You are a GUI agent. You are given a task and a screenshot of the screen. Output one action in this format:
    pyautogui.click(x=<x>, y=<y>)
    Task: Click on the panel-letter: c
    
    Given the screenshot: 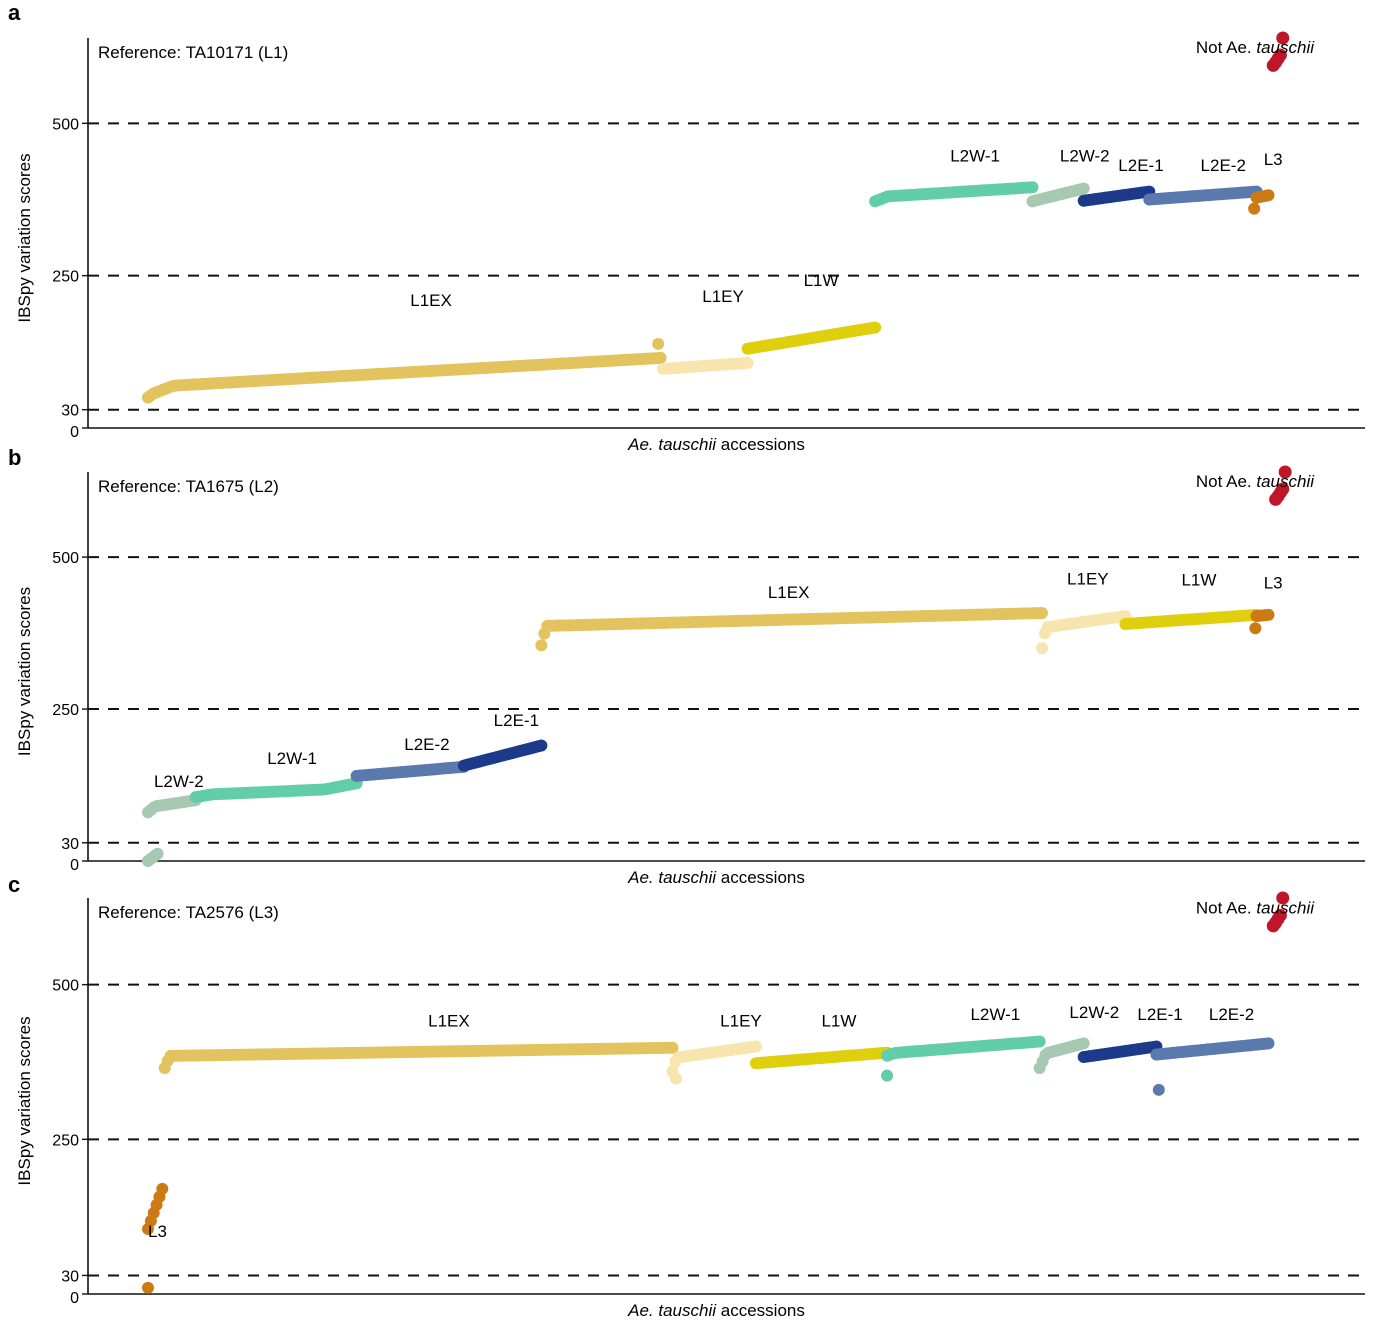 What is the action you would take?
    pyautogui.click(x=14, y=884)
    